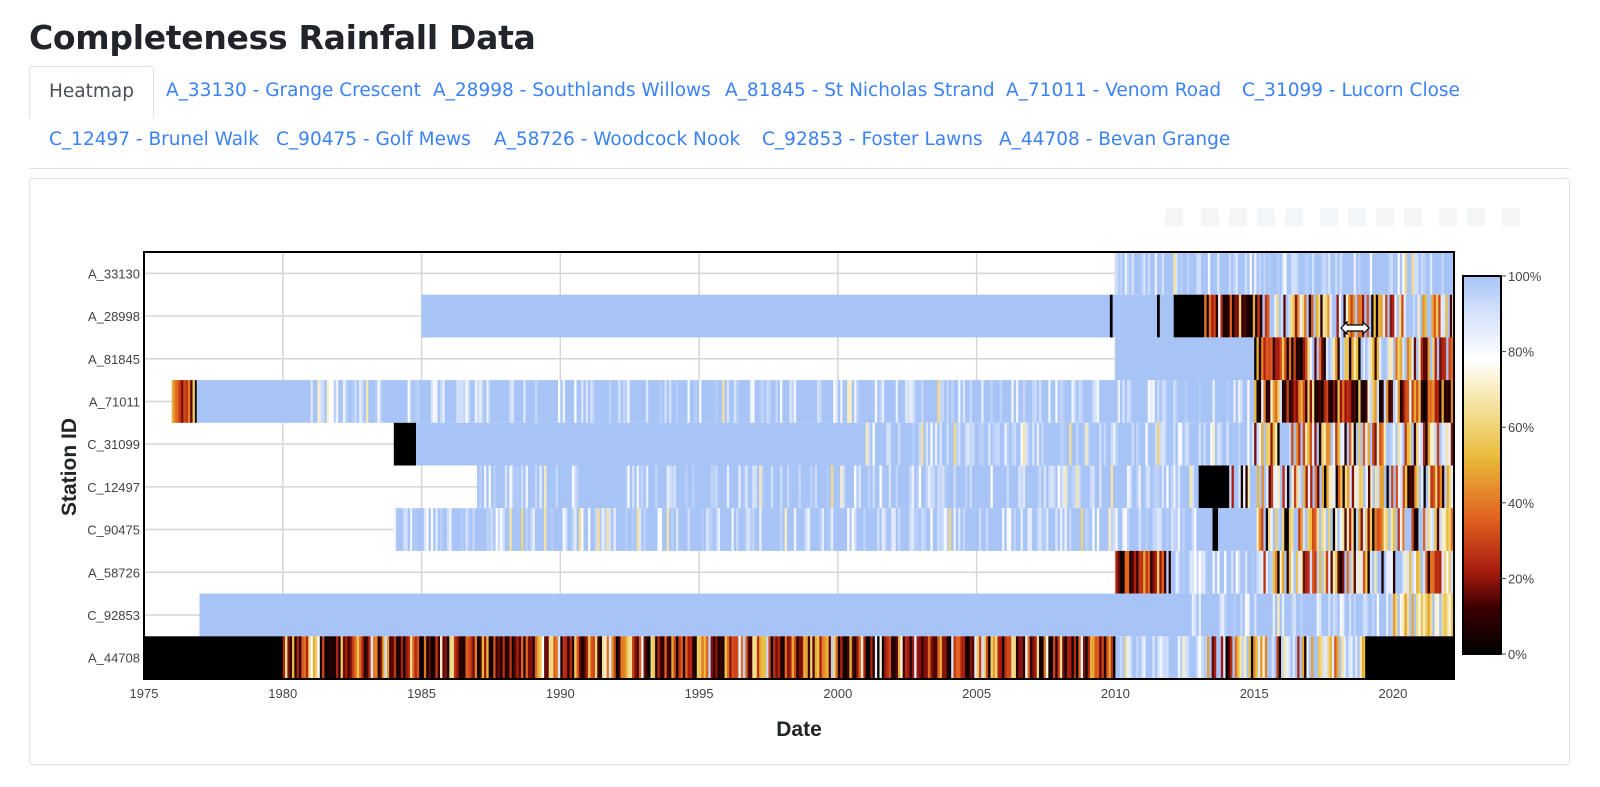 Image resolution: width=1600 pixels, height=787 pixels. What do you see at coordinates (1174, 217) in the screenshot?
I see `camera-icon` at bounding box center [1174, 217].